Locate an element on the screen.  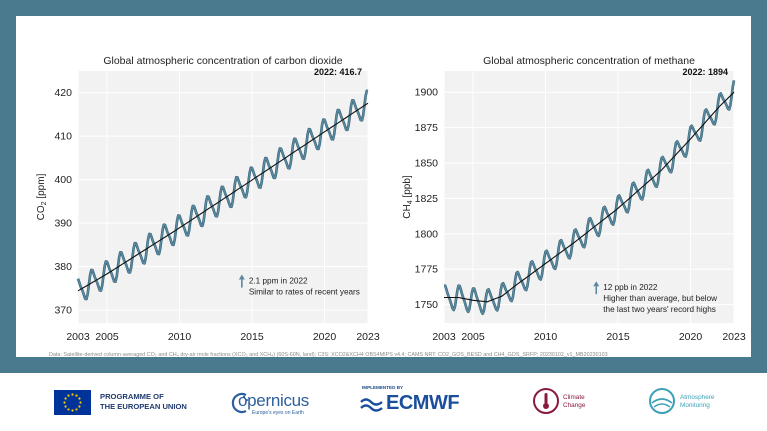
end-value-label: 2022: 416.7 is located at coordinates (338, 72).